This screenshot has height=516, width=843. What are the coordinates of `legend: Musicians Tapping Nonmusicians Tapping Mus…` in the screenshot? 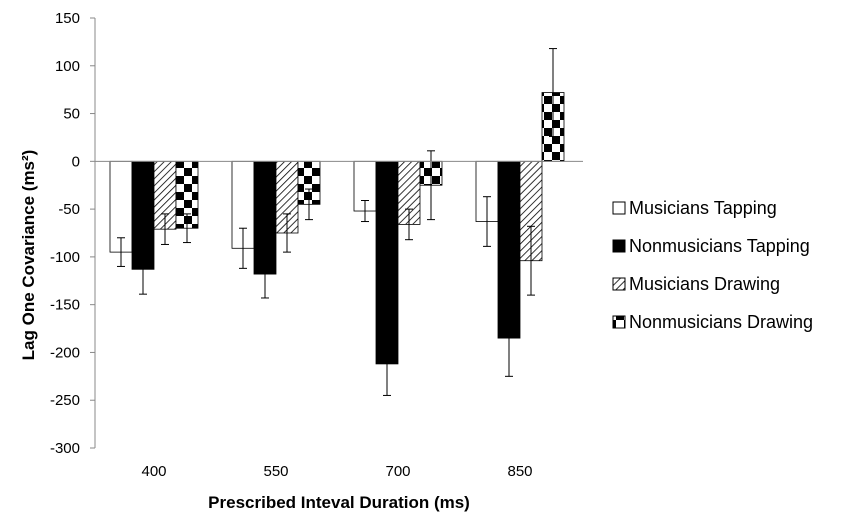 It's located at (712, 265).